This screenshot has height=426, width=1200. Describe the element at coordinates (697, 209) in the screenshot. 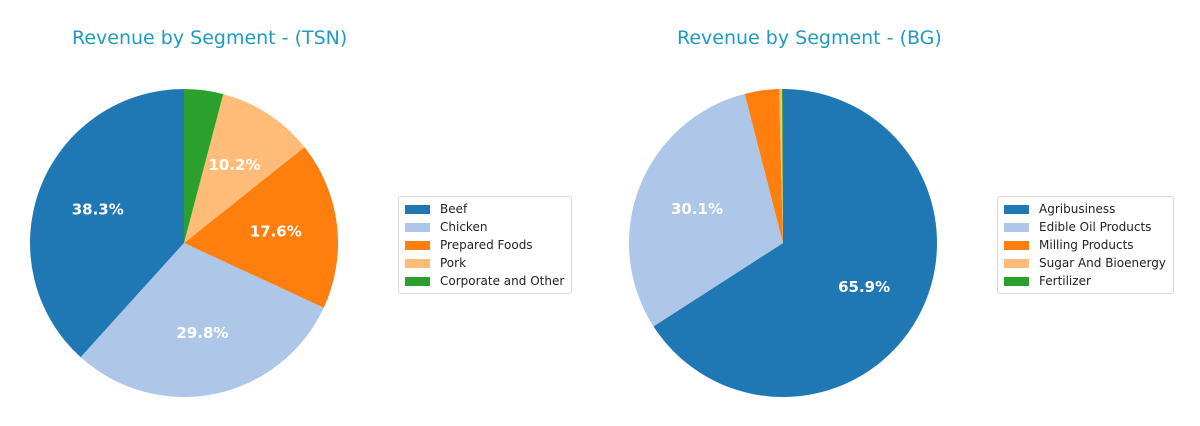

I see `pie-label: 30.1%` at that location.